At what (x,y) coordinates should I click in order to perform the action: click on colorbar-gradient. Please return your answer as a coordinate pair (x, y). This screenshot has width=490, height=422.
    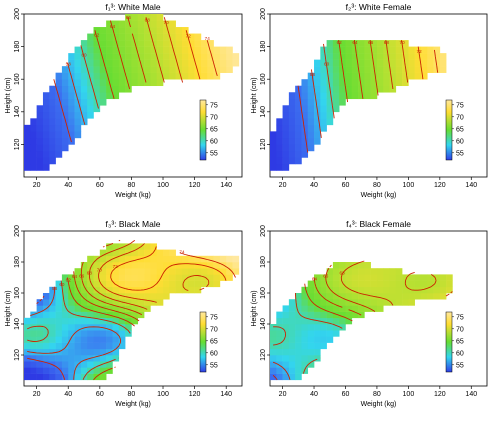
    Looking at the image, I should click on (449, 342).